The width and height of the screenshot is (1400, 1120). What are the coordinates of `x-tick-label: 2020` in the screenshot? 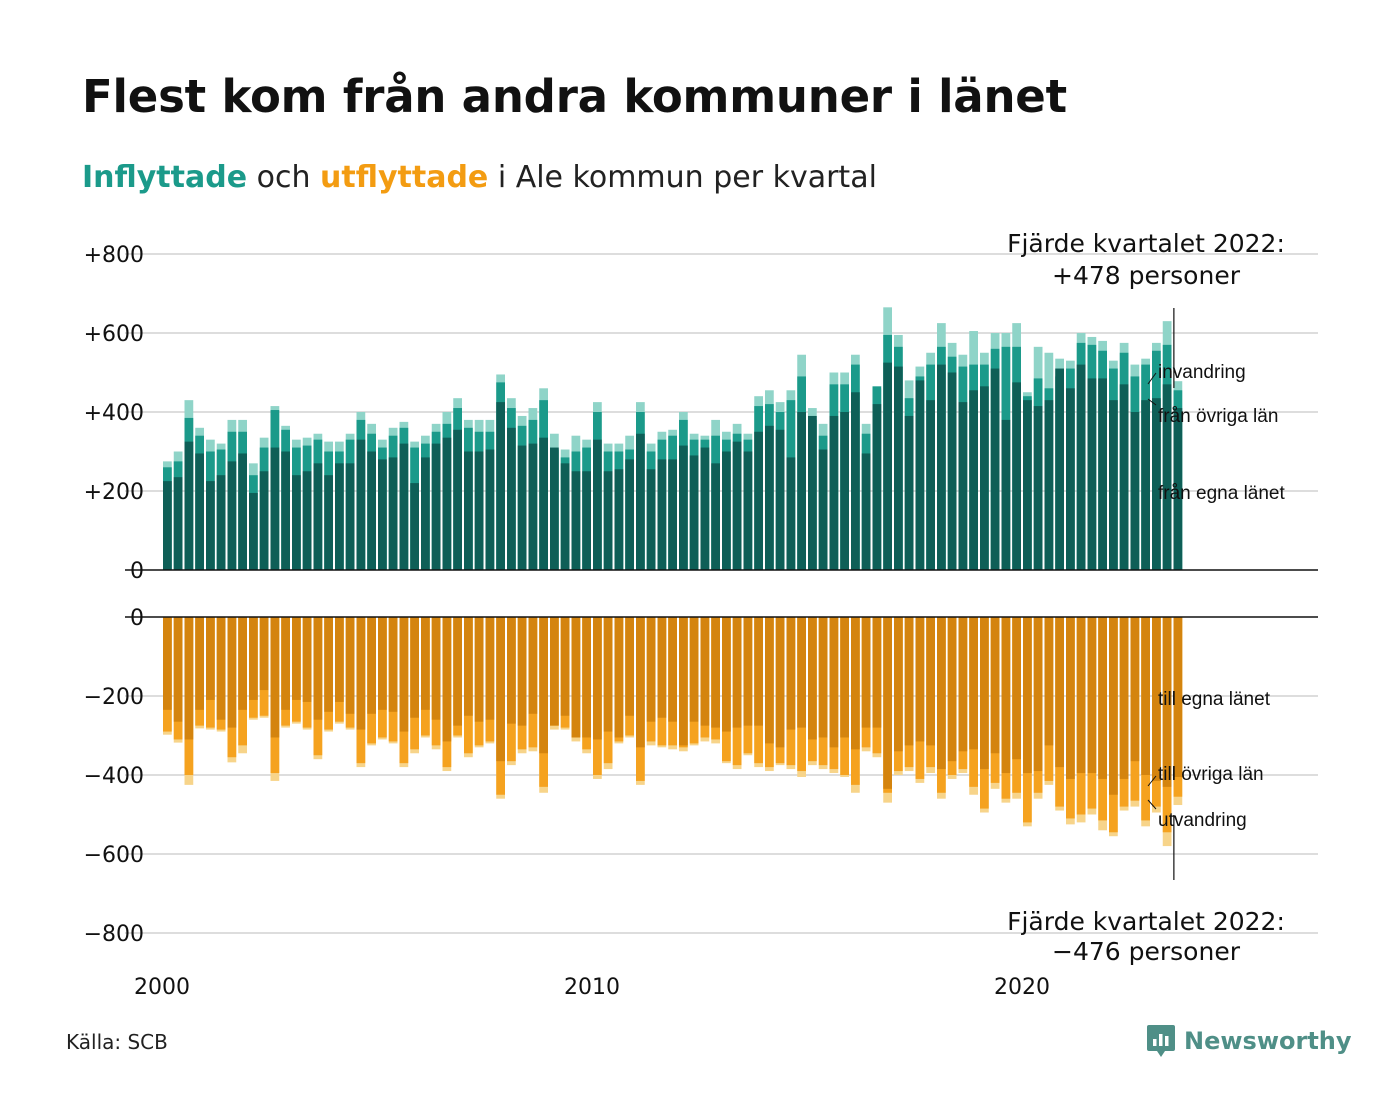 It's located at (1022, 987).